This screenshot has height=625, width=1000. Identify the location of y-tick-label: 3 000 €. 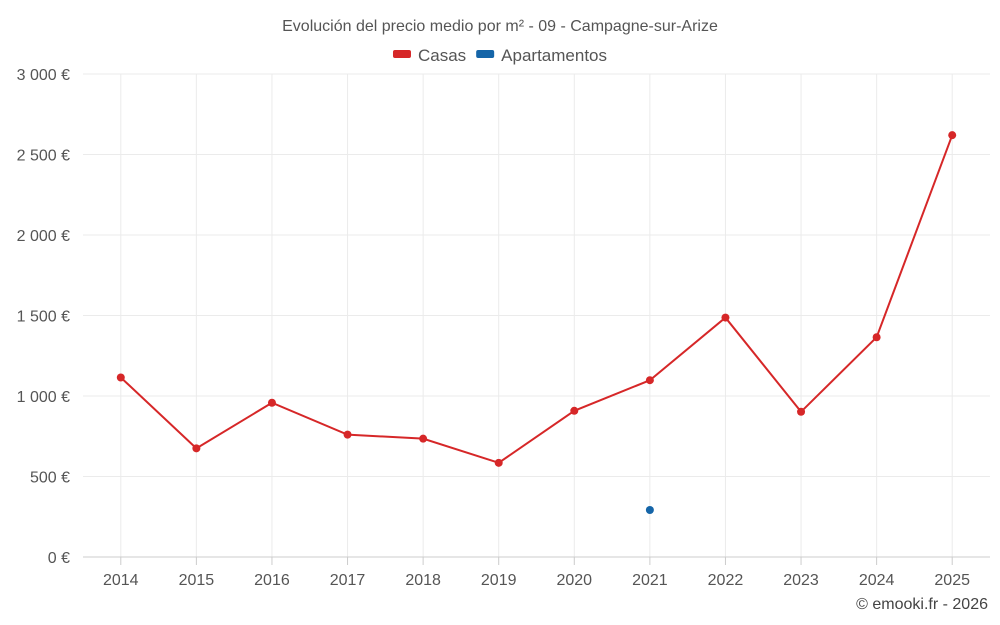
(43, 75).